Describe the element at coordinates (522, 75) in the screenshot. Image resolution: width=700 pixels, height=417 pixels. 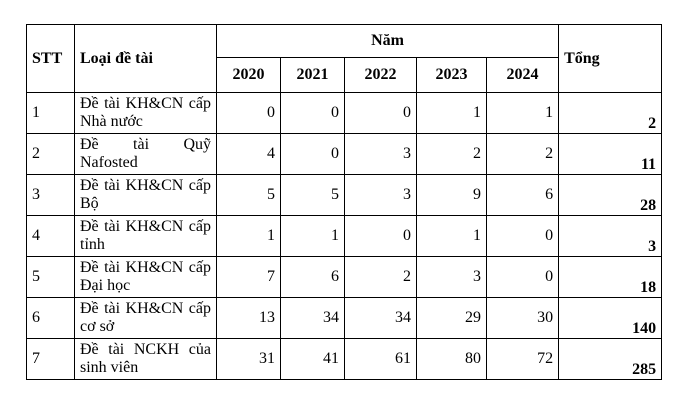
I see `header-year-2024: 2024` at that location.